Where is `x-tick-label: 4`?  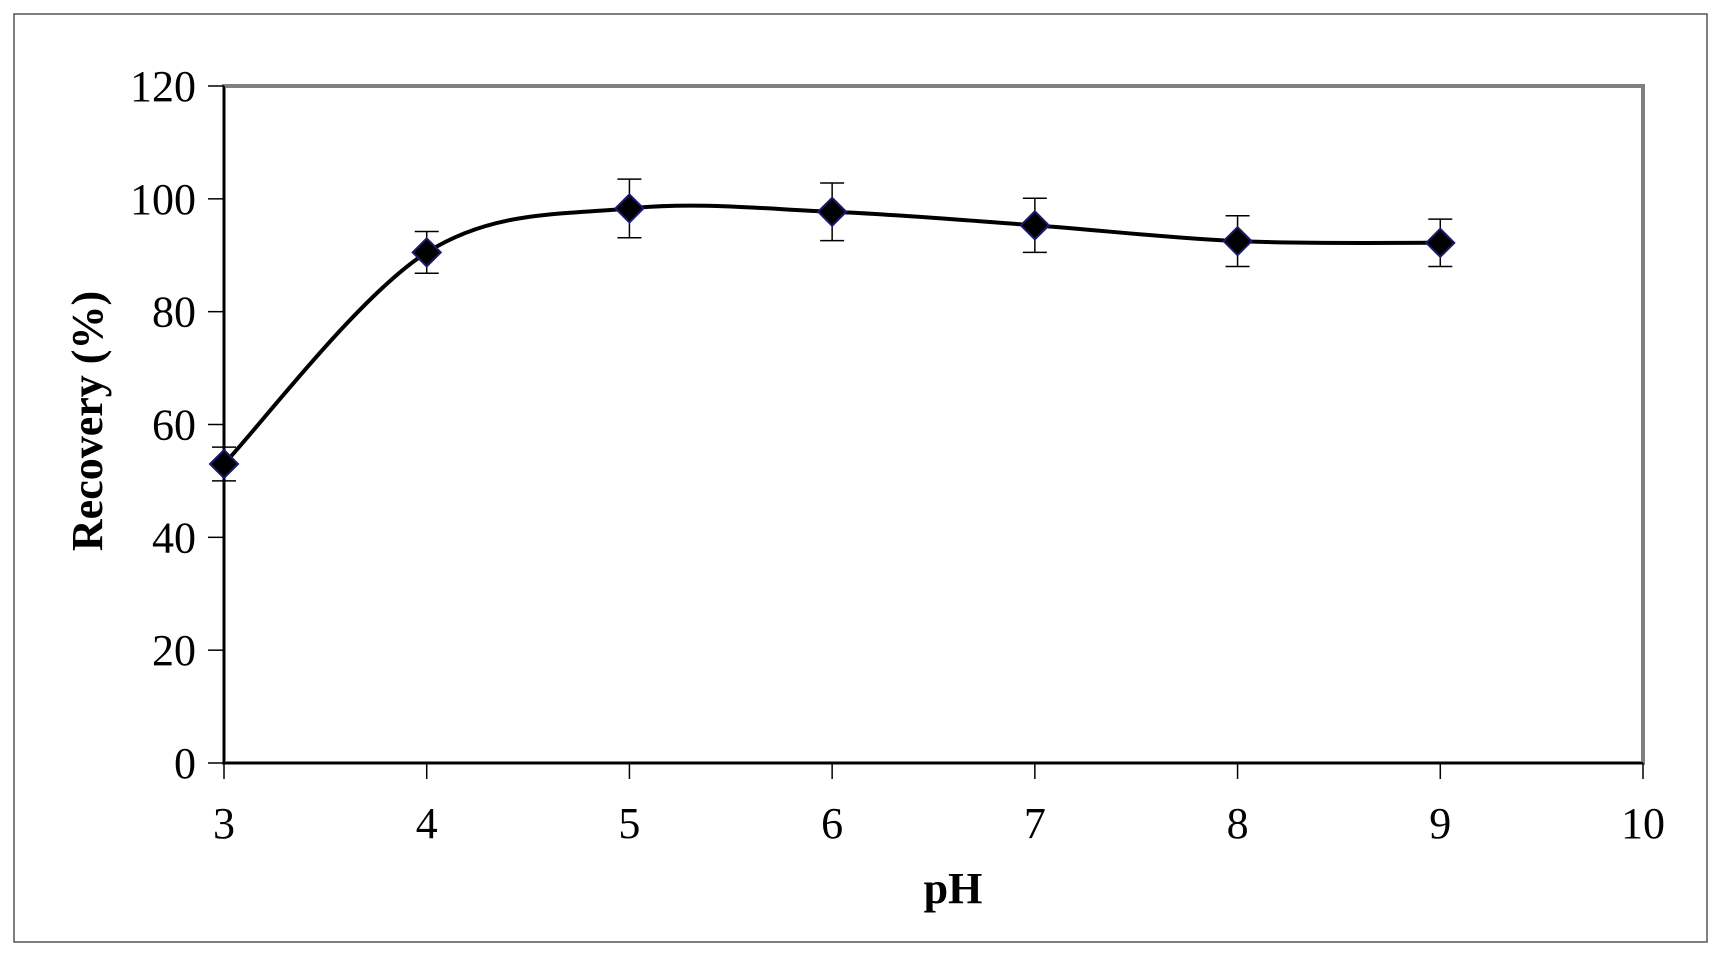
x-tick-label: 4 is located at coordinates (427, 823).